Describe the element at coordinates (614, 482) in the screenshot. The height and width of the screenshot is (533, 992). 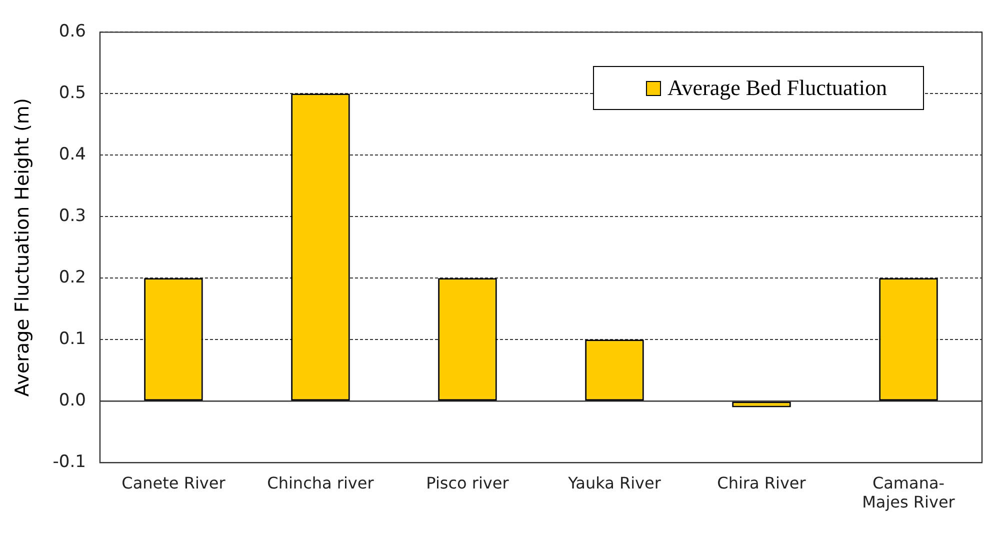
I see `x-tick-label: Yauka River` at that location.